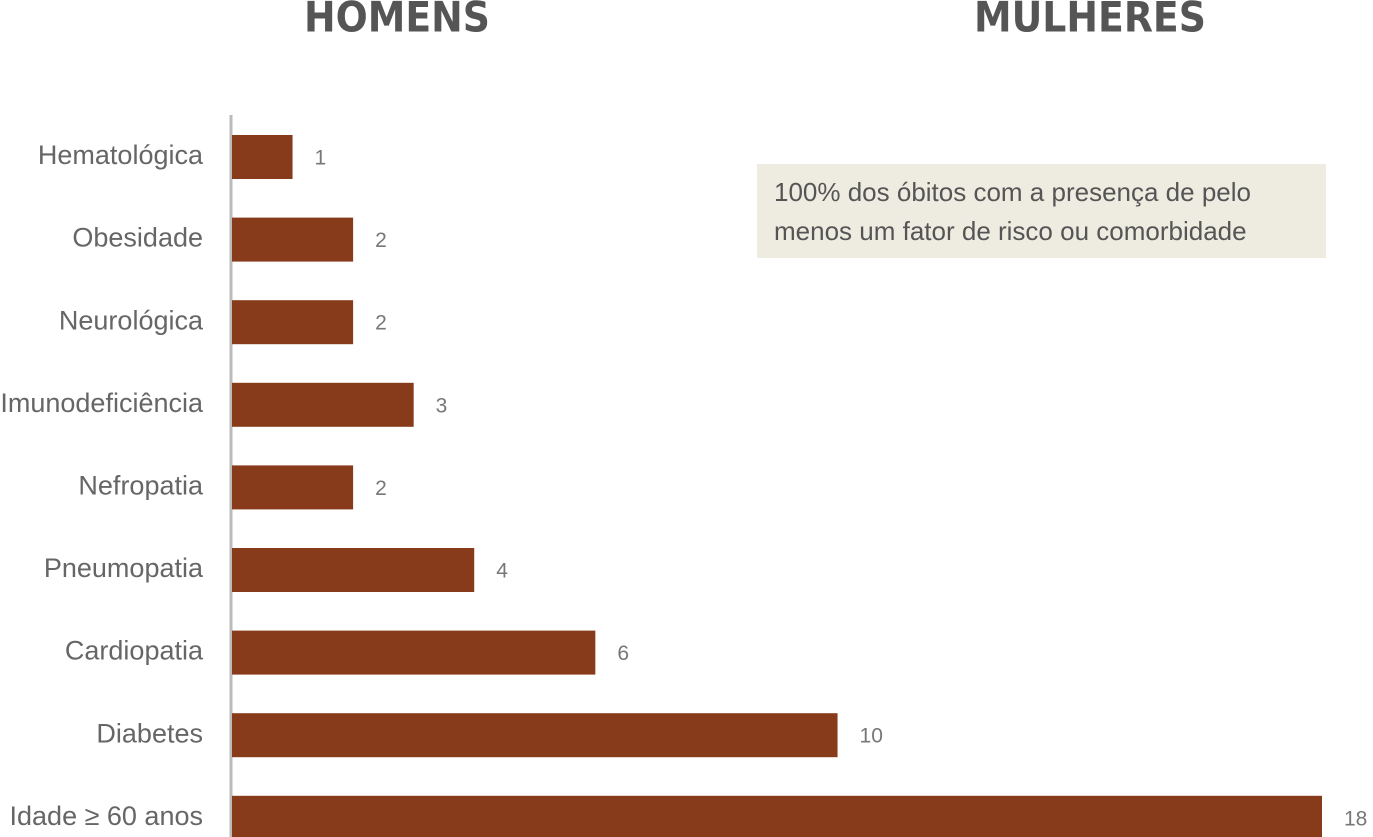 The height and width of the screenshot is (837, 1373). Describe the element at coordinates (137, 238) in the screenshot. I see `category-label: Obesidade` at that location.